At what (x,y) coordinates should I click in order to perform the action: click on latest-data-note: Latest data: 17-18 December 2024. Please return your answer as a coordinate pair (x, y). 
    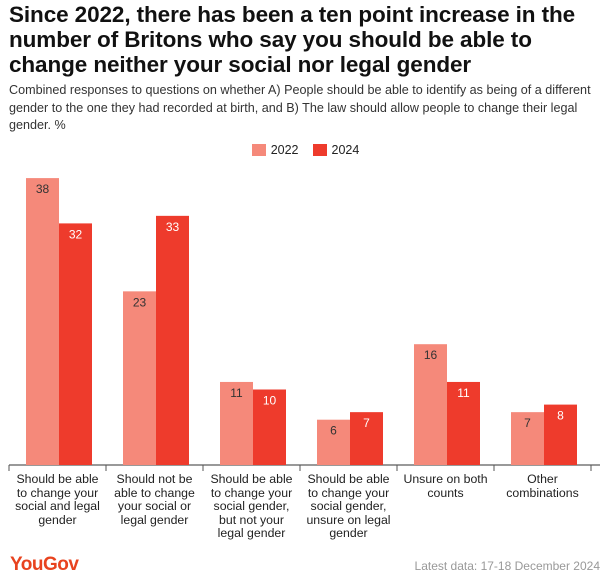
    Looking at the image, I should click on (507, 566).